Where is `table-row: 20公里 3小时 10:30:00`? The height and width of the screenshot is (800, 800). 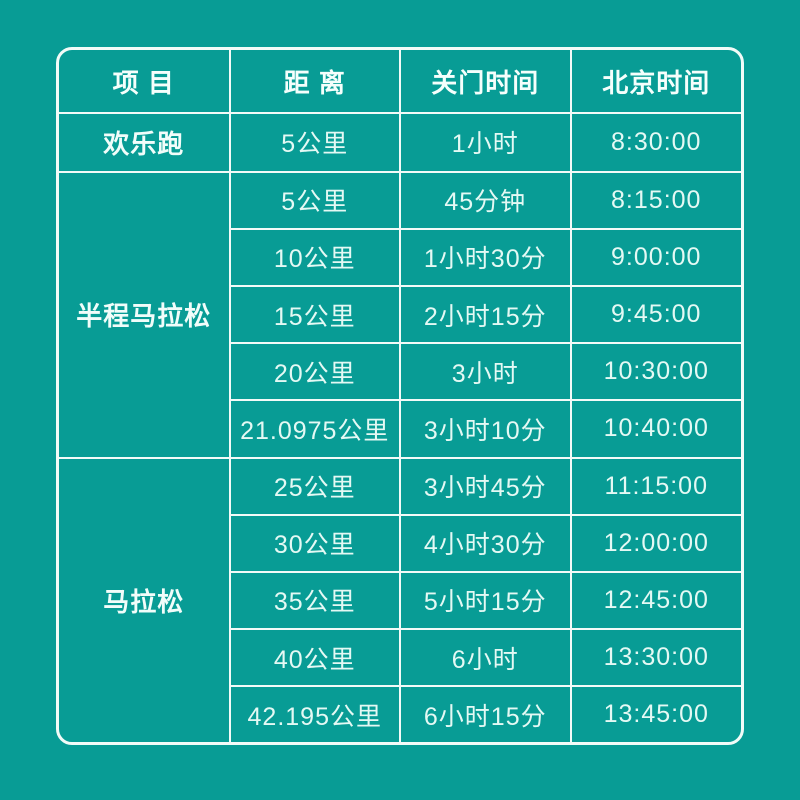
table-row: 20公里 3小时 10:30:00 is located at coordinates (400, 372).